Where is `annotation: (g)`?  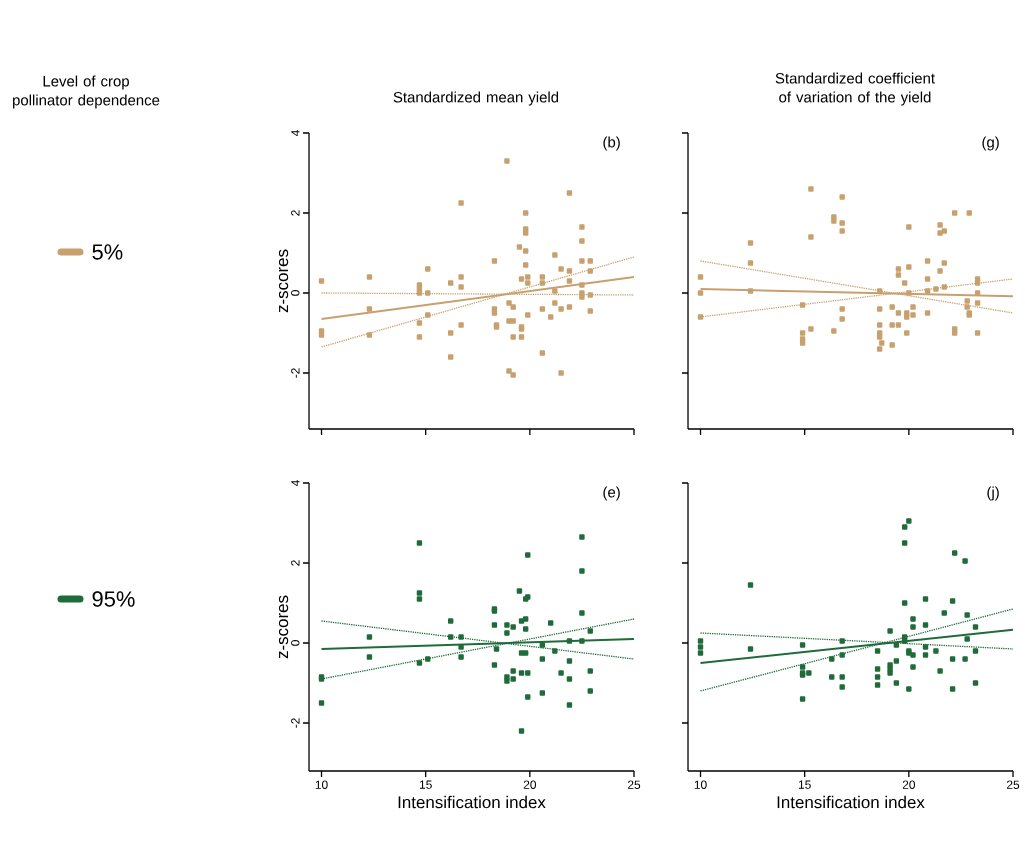 annotation: (g) is located at coordinates (990, 143).